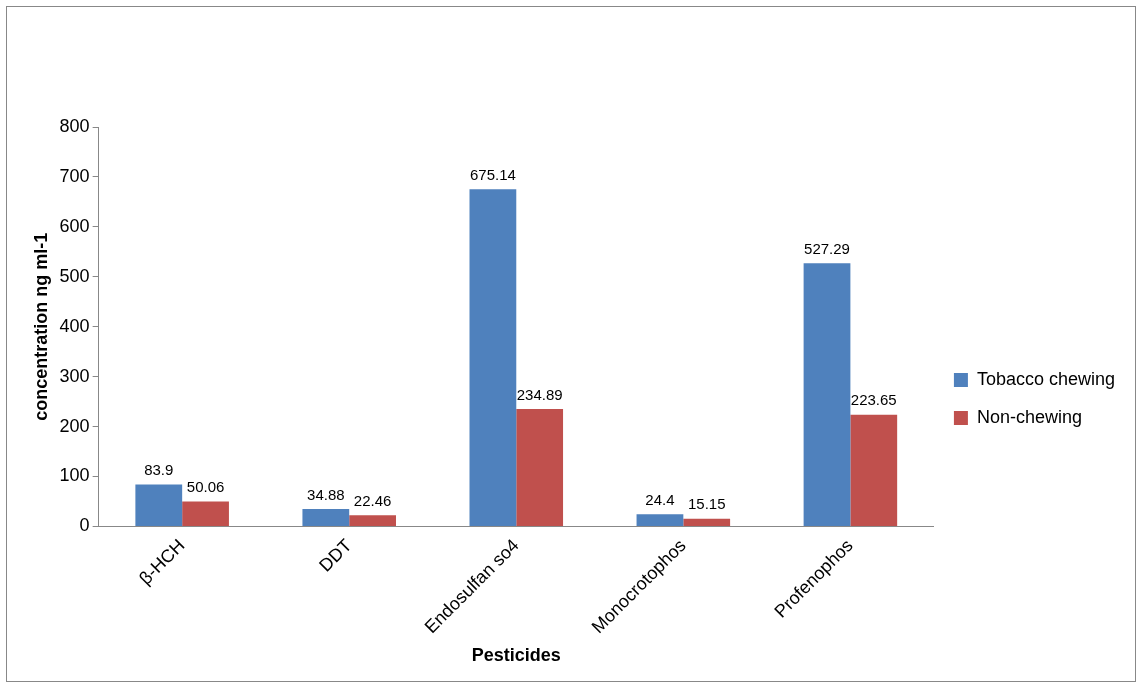 The width and height of the screenshot is (1144, 690). What do you see at coordinates (74, 225) in the screenshot?
I see `y-tick-label: 600` at bounding box center [74, 225].